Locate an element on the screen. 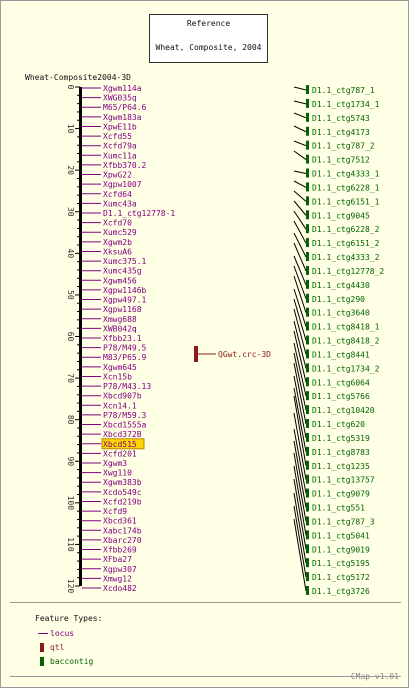  locus-label: Xumc375.1 is located at coordinates (125, 261).